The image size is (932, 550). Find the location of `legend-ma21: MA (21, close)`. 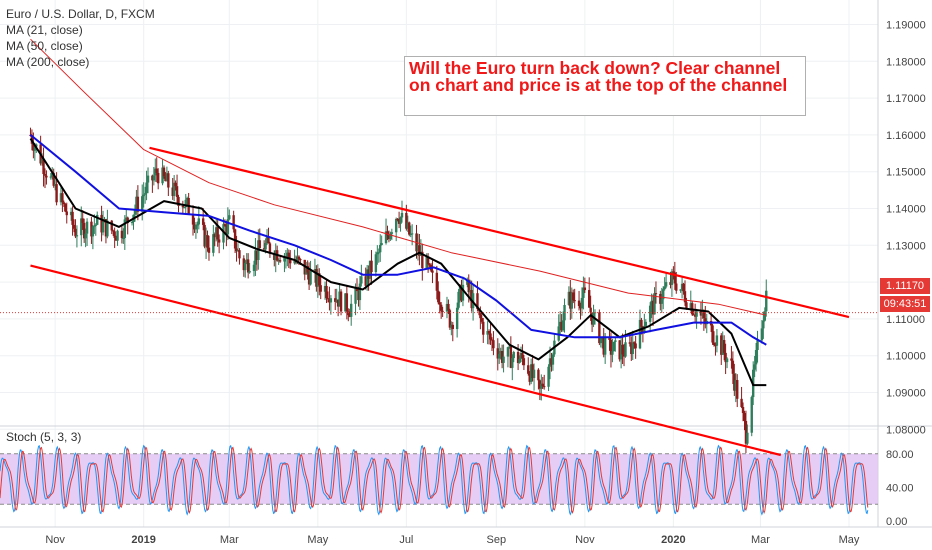

legend-ma21: MA (21, close) is located at coordinates (44, 30).